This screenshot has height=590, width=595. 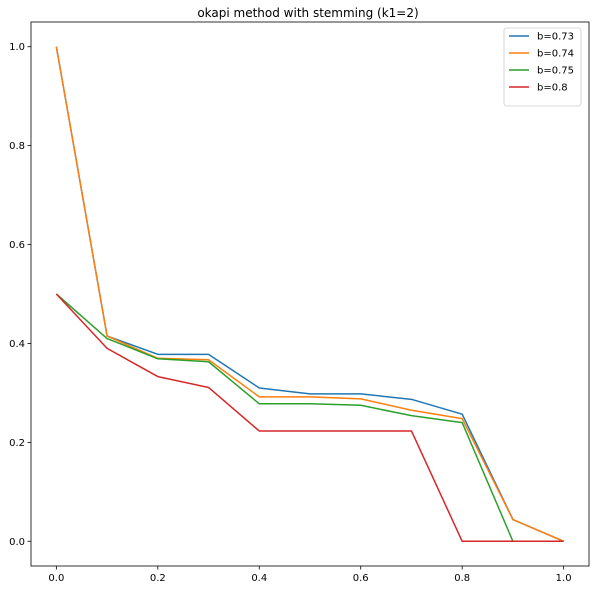 I want to click on x-tick-label: 1.0, so click(x=564, y=578).